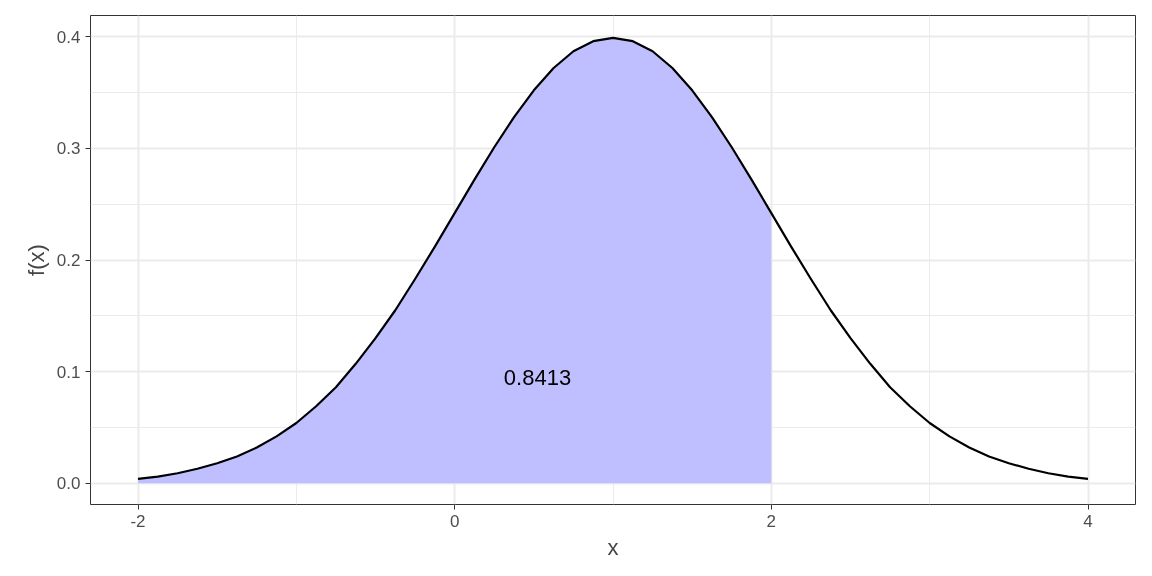 This screenshot has width=1152, height=576. What do you see at coordinates (537, 377) in the screenshot?
I see `annotation: 0.8413` at bounding box center [537, 377].